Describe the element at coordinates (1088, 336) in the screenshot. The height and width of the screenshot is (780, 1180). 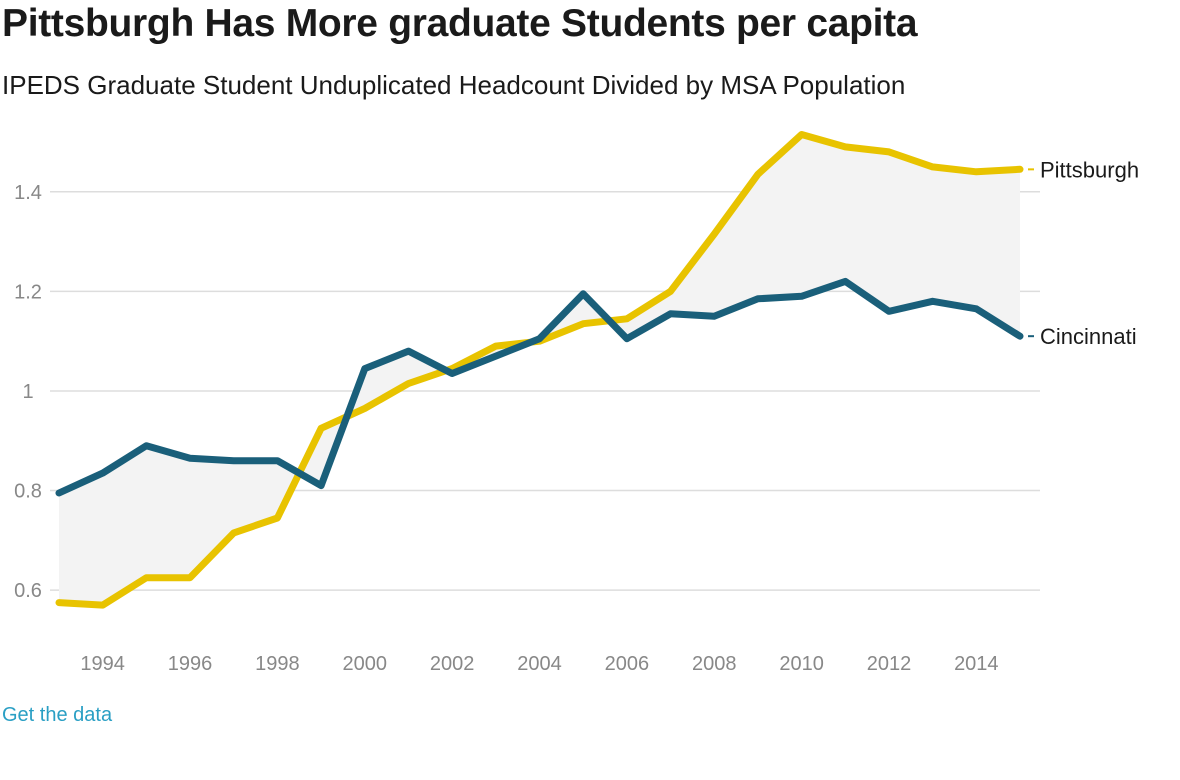
I see `cincinnati-series-label: Cincinnati` at that location.